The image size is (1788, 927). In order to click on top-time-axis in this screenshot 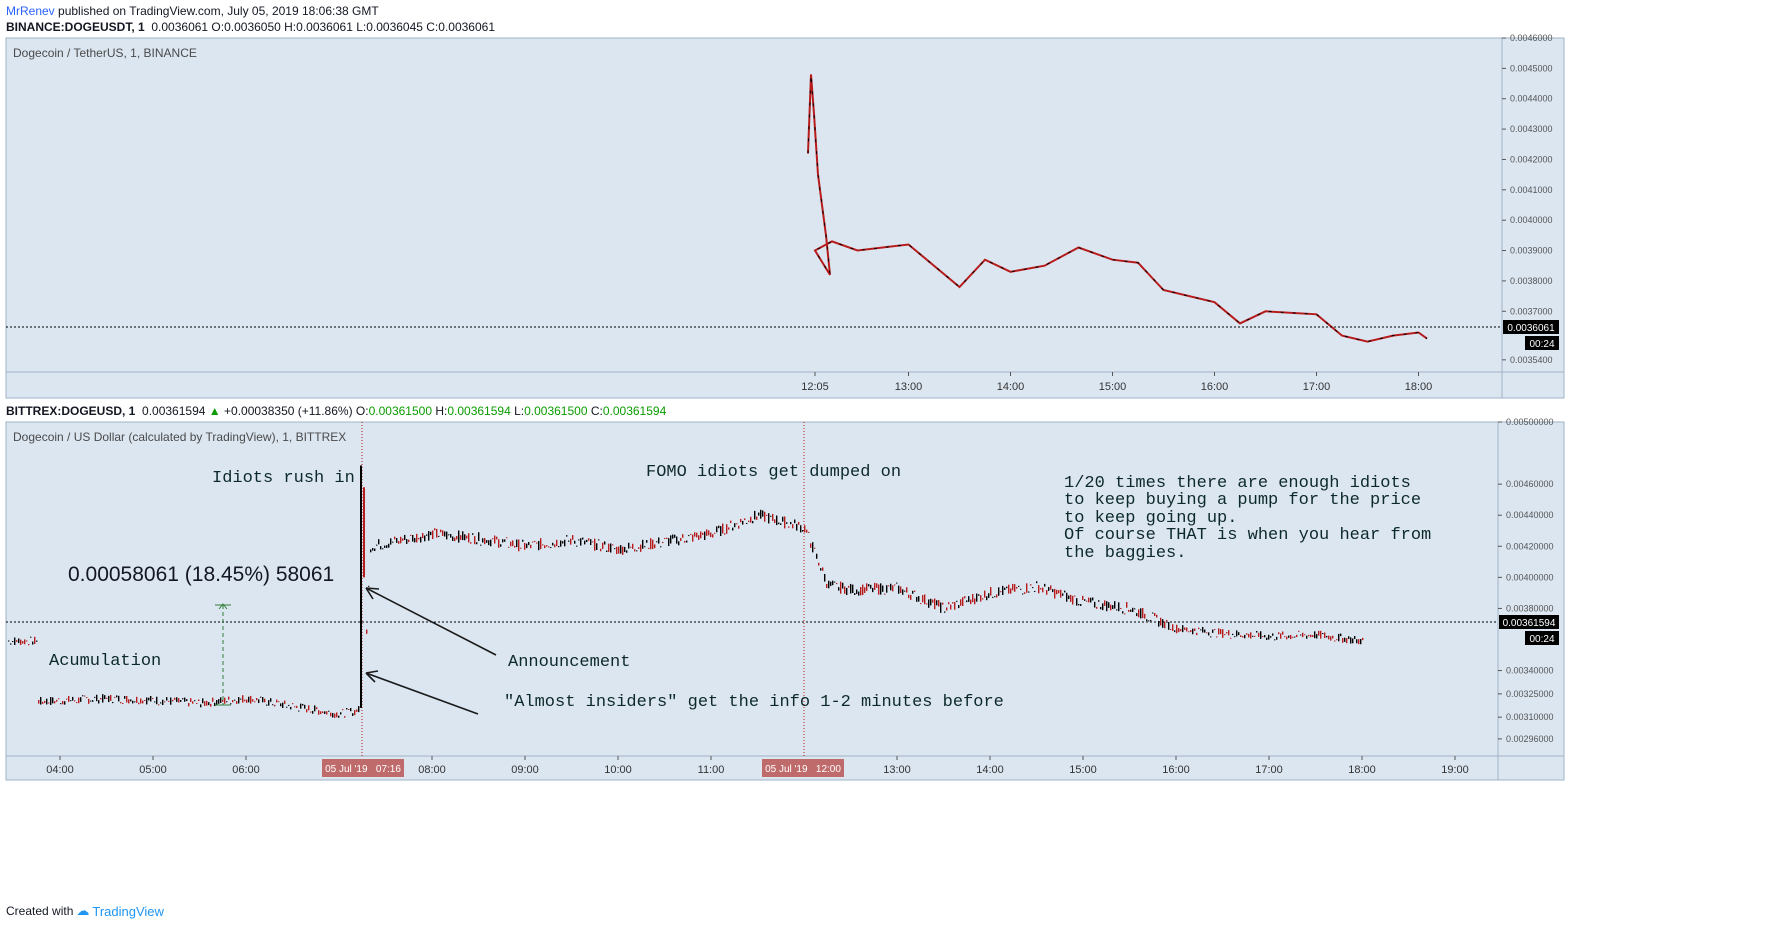, I will do `click(754, 385)`.